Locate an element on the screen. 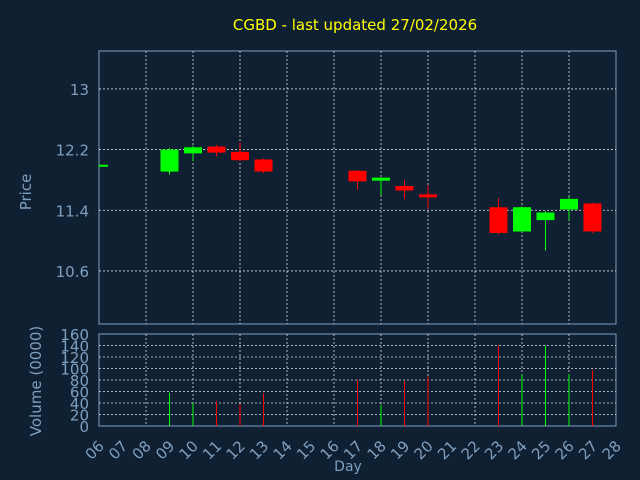 The height and width of the screenshot is (480, 640). x-tick-label: 11 is located at coordinates (212, 450).